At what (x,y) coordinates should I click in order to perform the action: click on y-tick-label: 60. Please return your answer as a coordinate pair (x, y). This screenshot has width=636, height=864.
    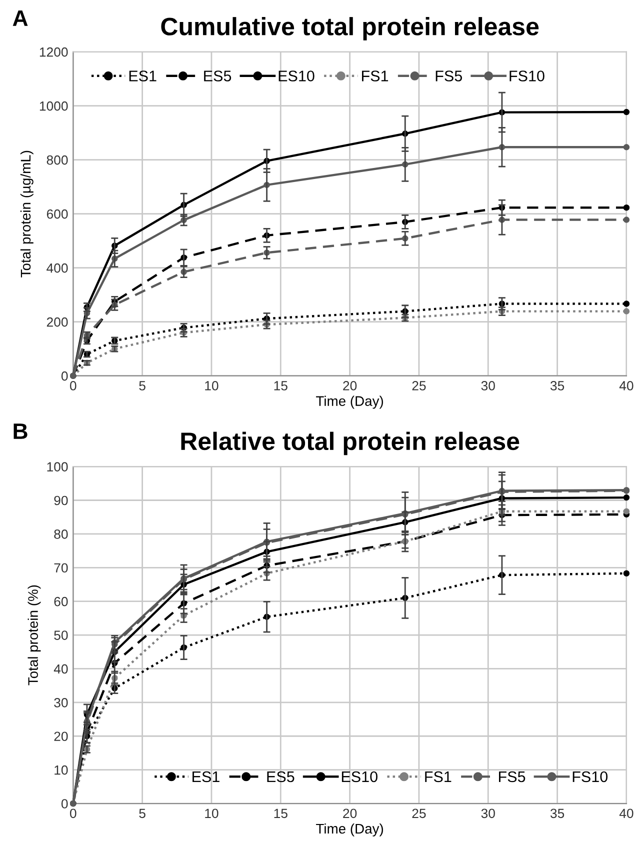
    Looking at the image, I should click on (61, 601).